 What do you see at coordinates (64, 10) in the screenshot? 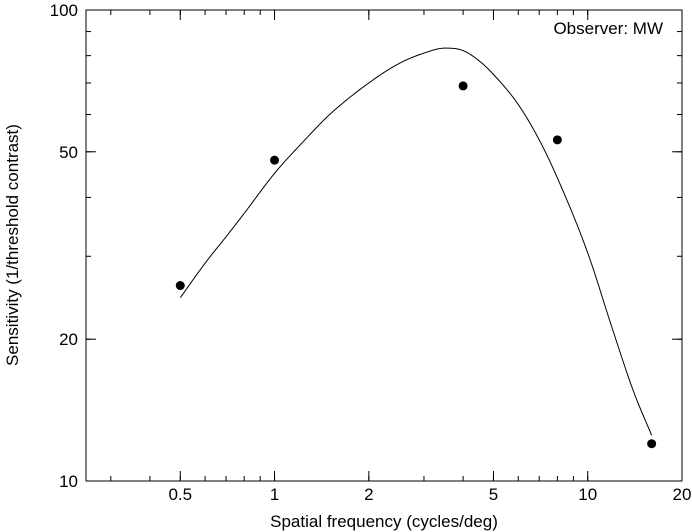
I see `y-tick-label: 100` at bounding box center [64, 10].